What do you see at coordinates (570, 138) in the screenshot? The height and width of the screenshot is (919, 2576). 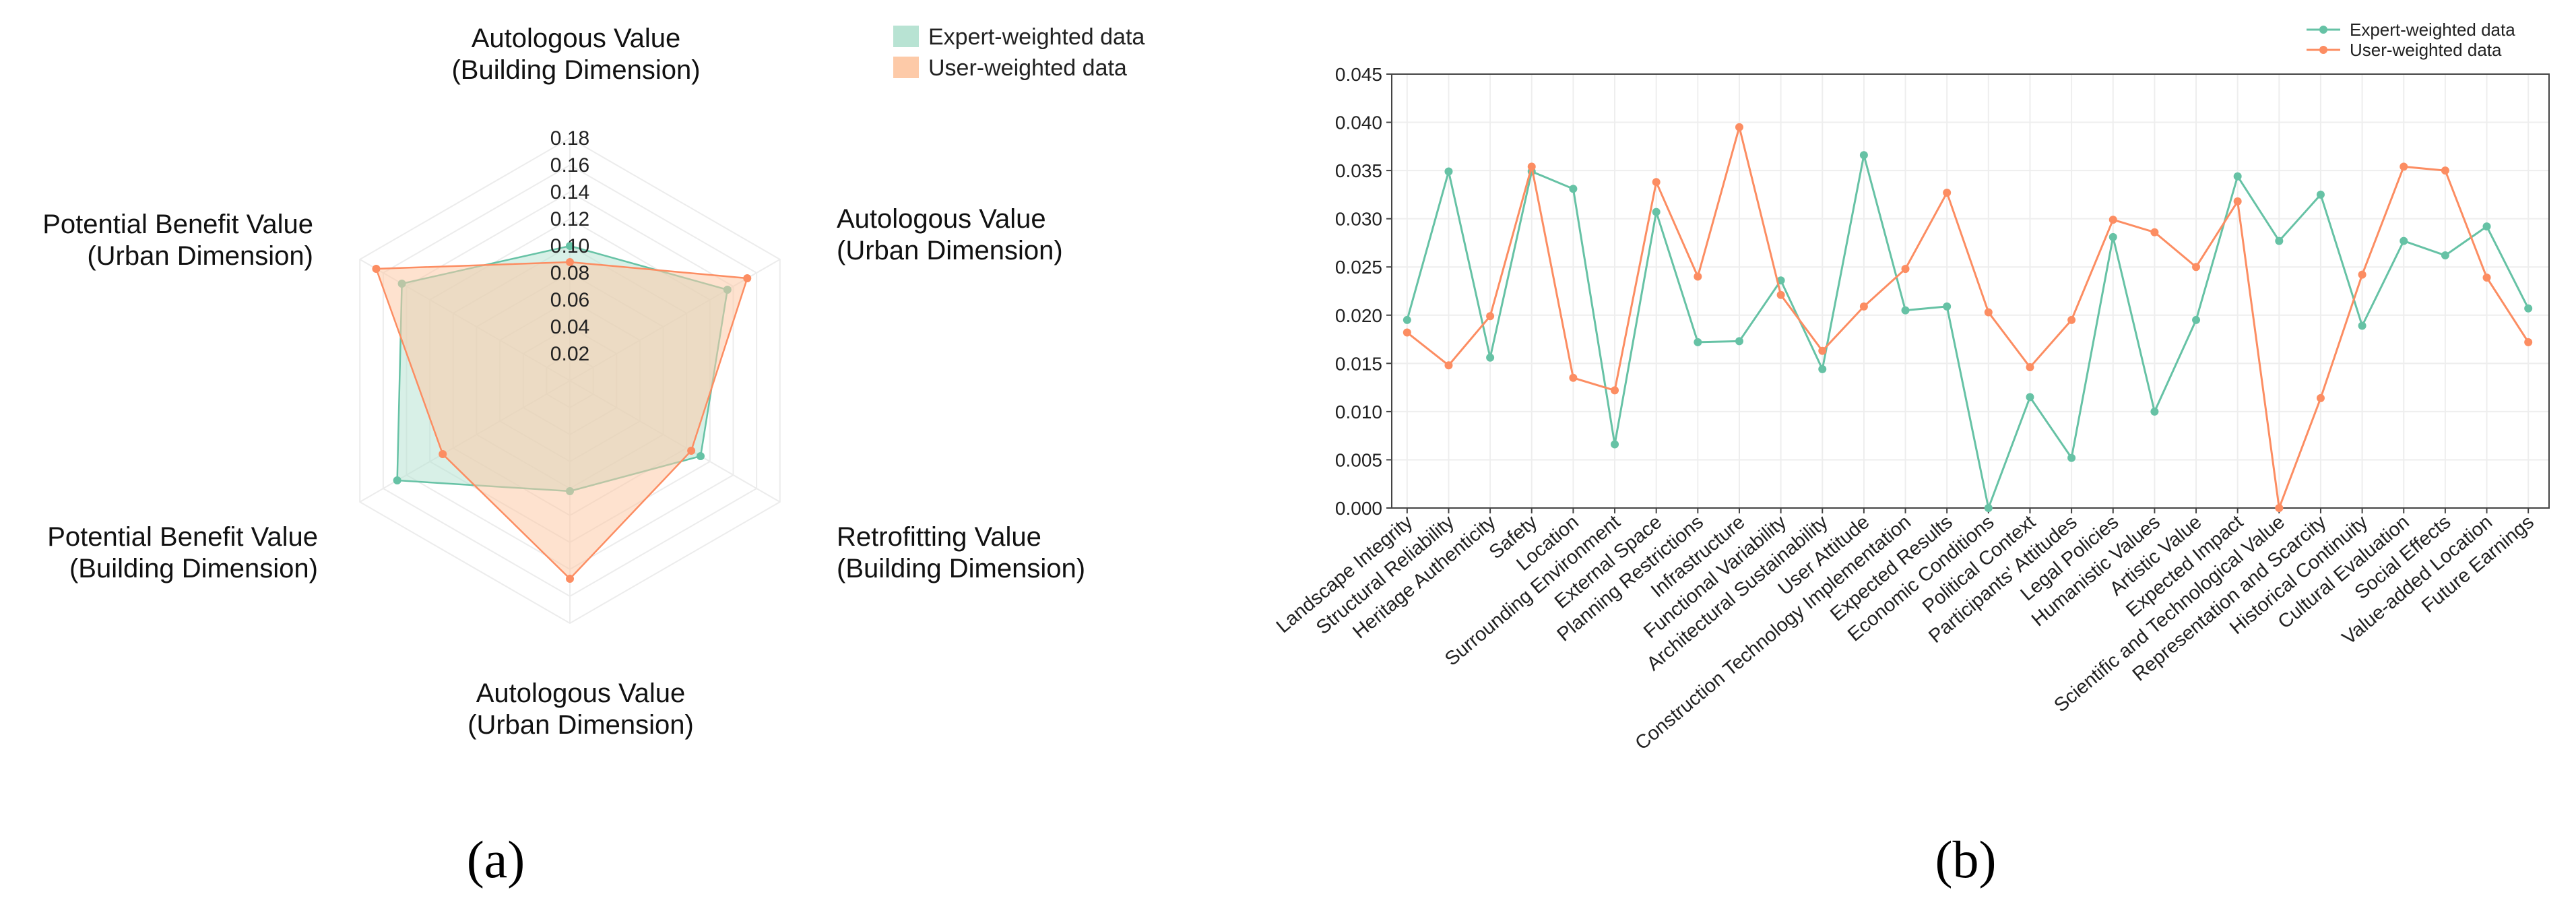 I see `radar-tick-label: 0.18` at bounding box center [570, 138].